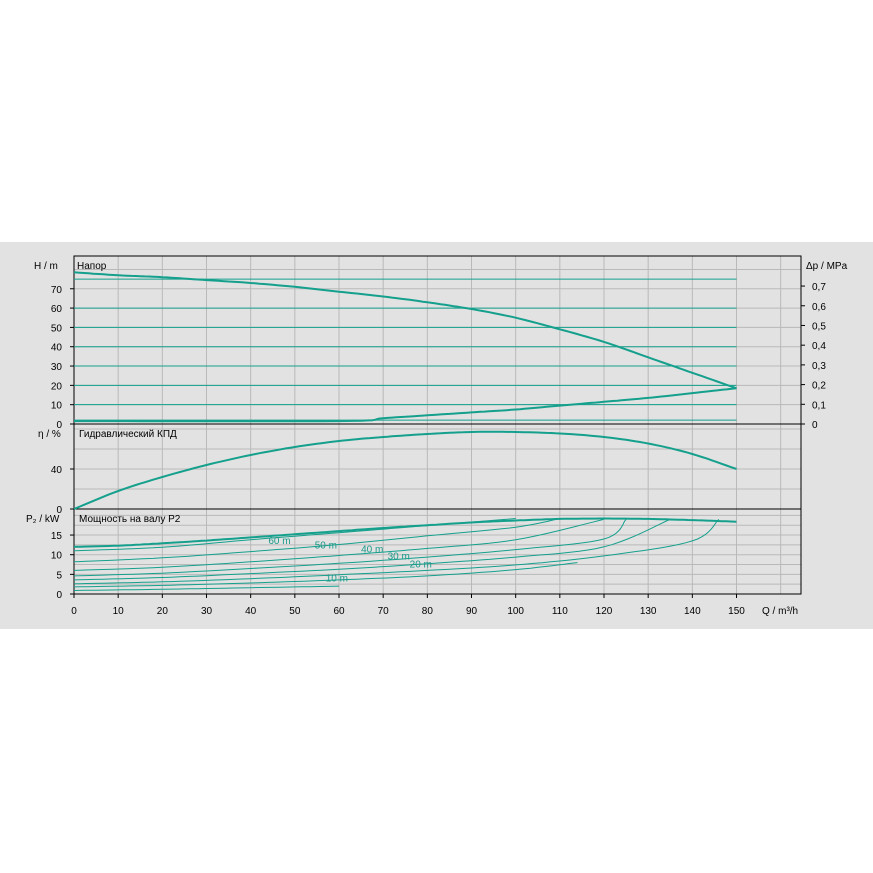  Describe the element at coordinates (57, 406) in the screenshot. I see `y-tick-label-head: 10` at that location.